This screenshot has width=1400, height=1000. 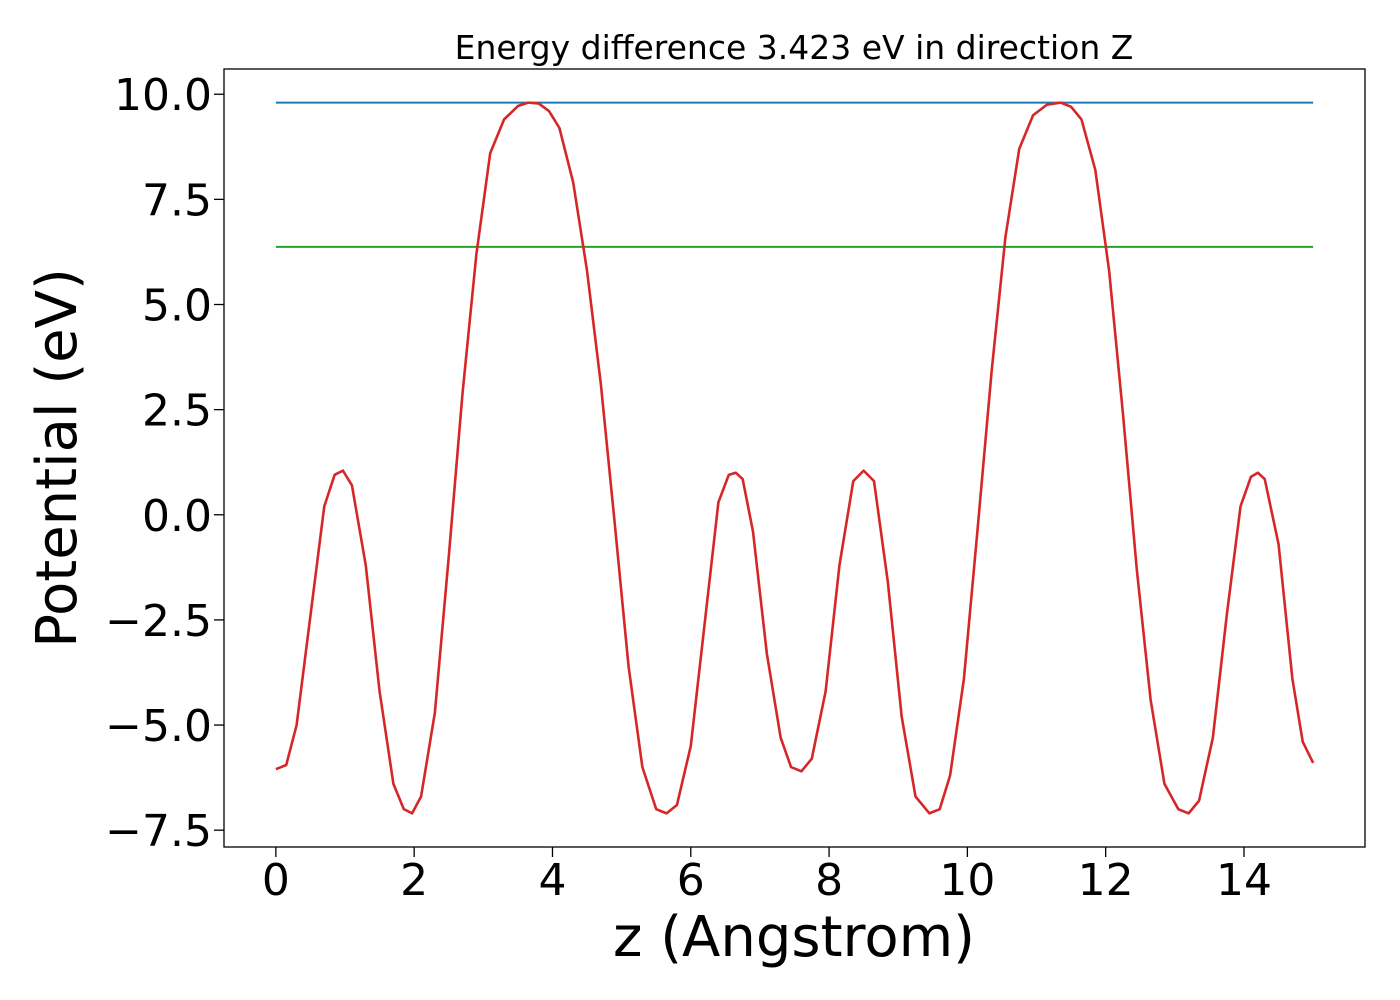 I want to click on x-axis: 0 2 4 6 8 10 12 14, so click(x=767, y=876).